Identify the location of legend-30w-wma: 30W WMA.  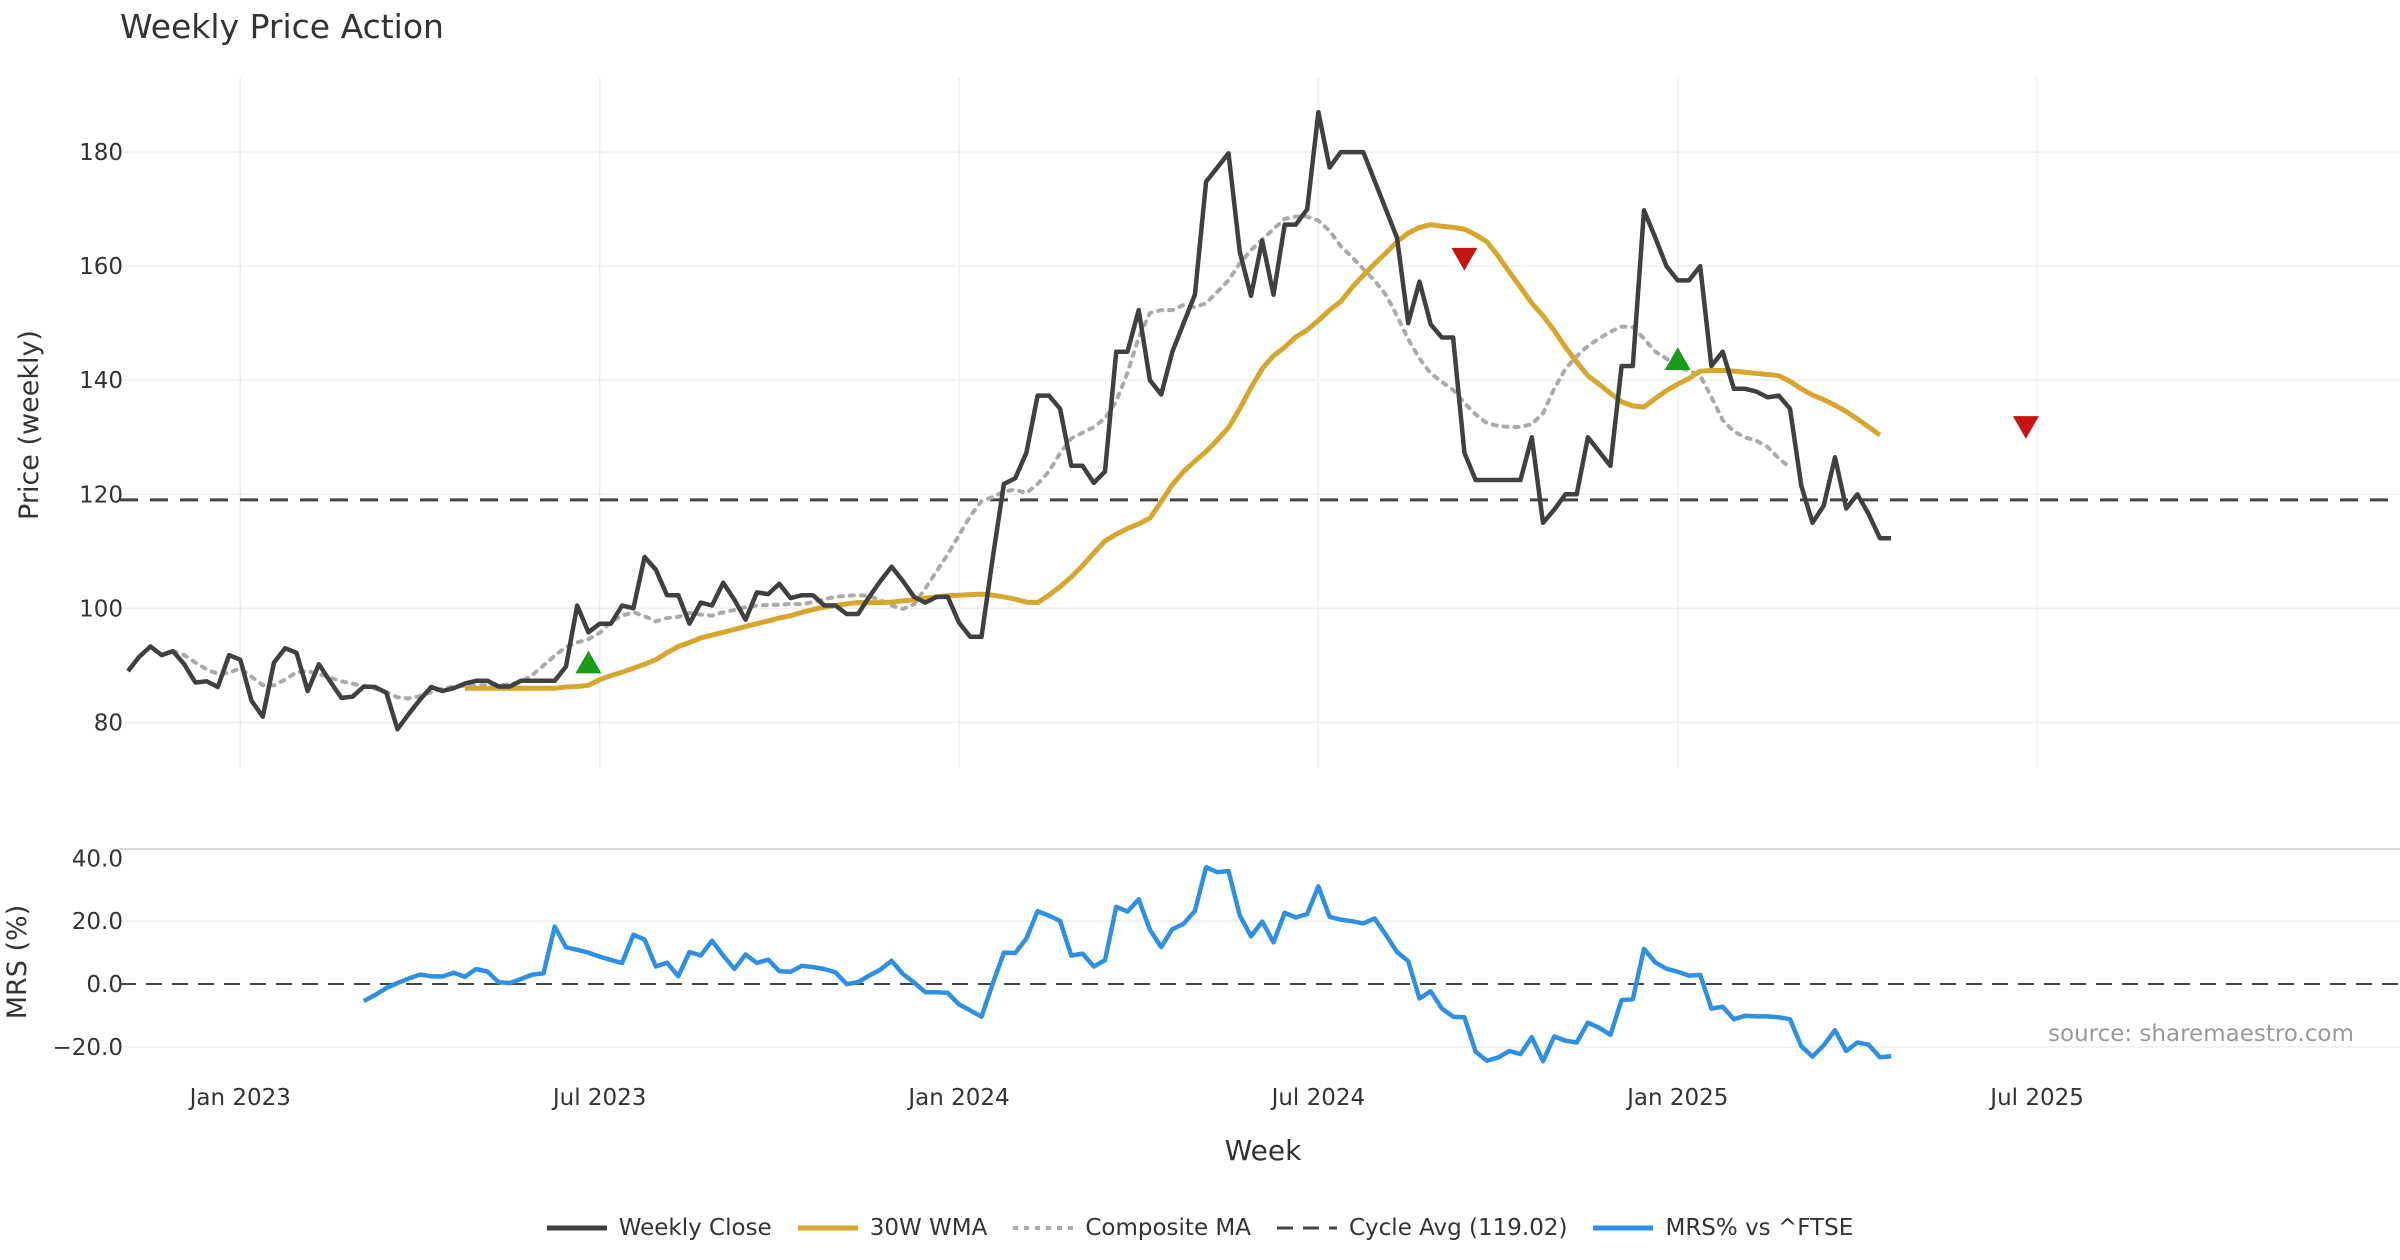
(892, 1228).